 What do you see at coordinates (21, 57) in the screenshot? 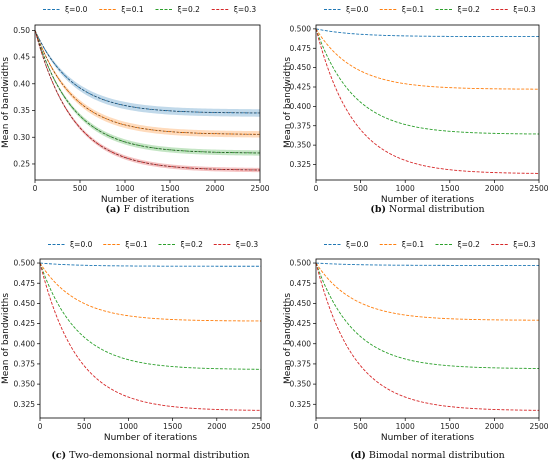
I see `y-tick-label: 0.45` at bounding box center [21, 57].